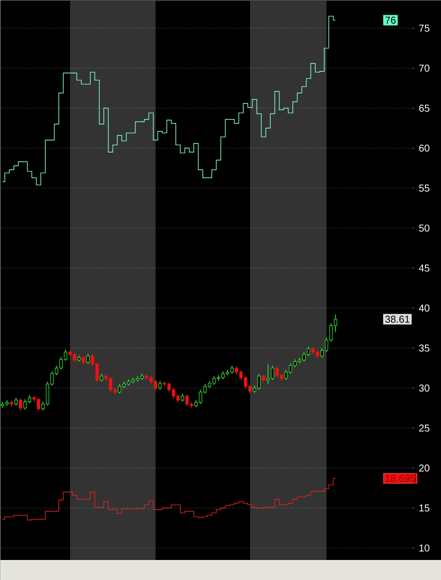 The height and width of the screenshot is (580, 441). What do you see at coordinates (424, 548) in the screenshot?
I see `y-tick-label: 10` at bounding box center [424, 548].